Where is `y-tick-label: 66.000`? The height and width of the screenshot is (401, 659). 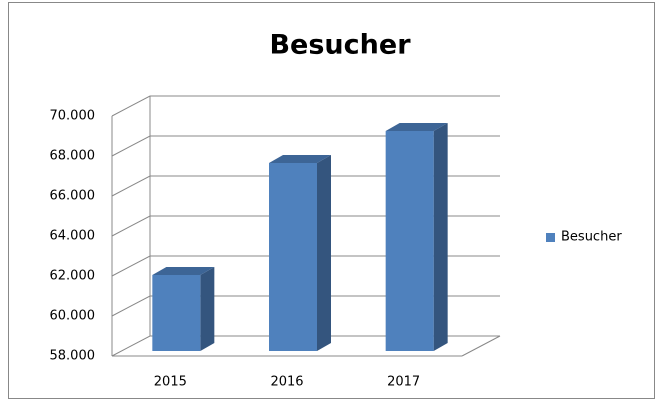
y-tick-label: 66.000 is located at coordinates (73, 196).